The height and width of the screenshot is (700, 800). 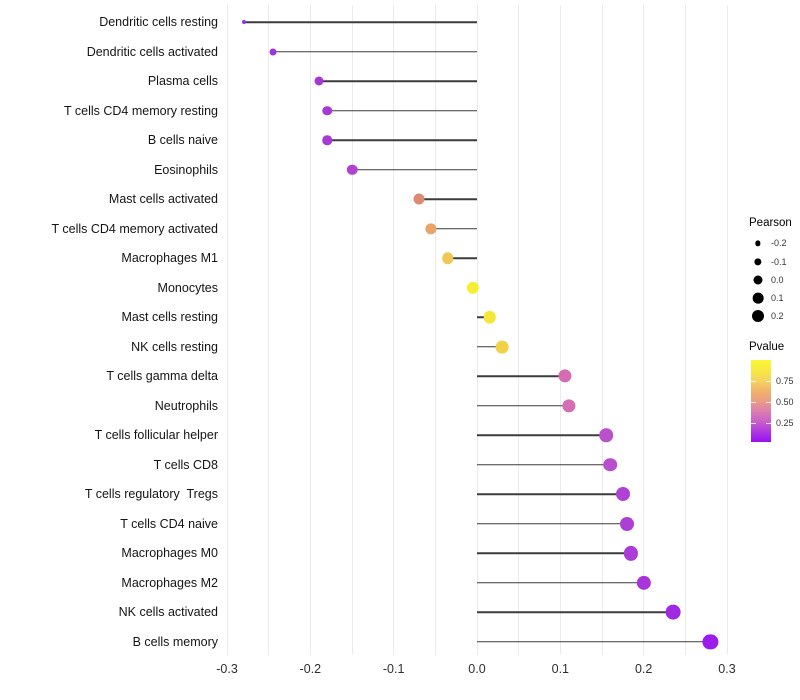 What do you see at coordinates (158, 22) in the screenshot?
I see `row-label: Dendritic cells resting` at bounding box center [158, 22].